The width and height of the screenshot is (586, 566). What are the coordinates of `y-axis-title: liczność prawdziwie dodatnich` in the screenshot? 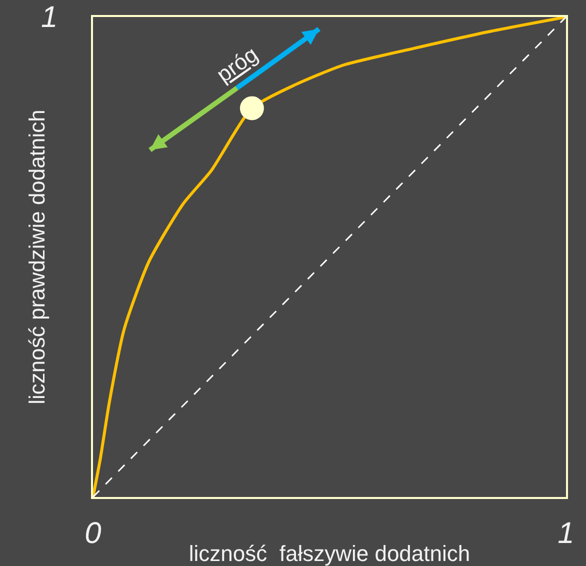 It's located at (37, 257).